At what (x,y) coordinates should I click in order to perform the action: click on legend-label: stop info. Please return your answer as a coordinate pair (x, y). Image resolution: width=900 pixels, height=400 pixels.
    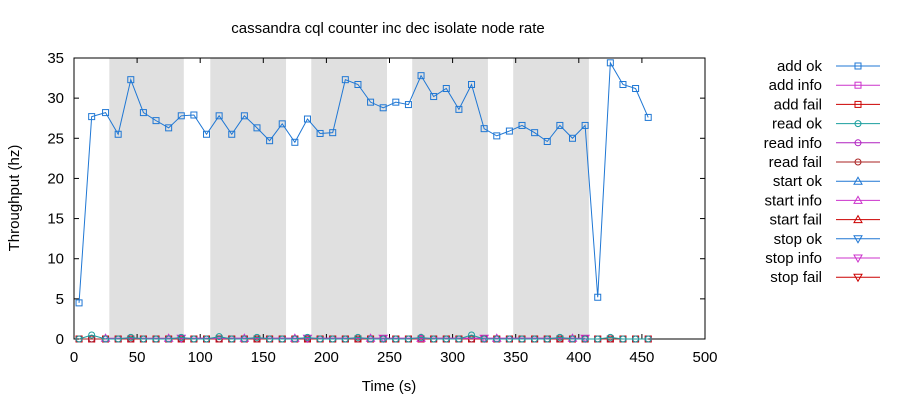
    Looking at the image, I should click on (793, 258).